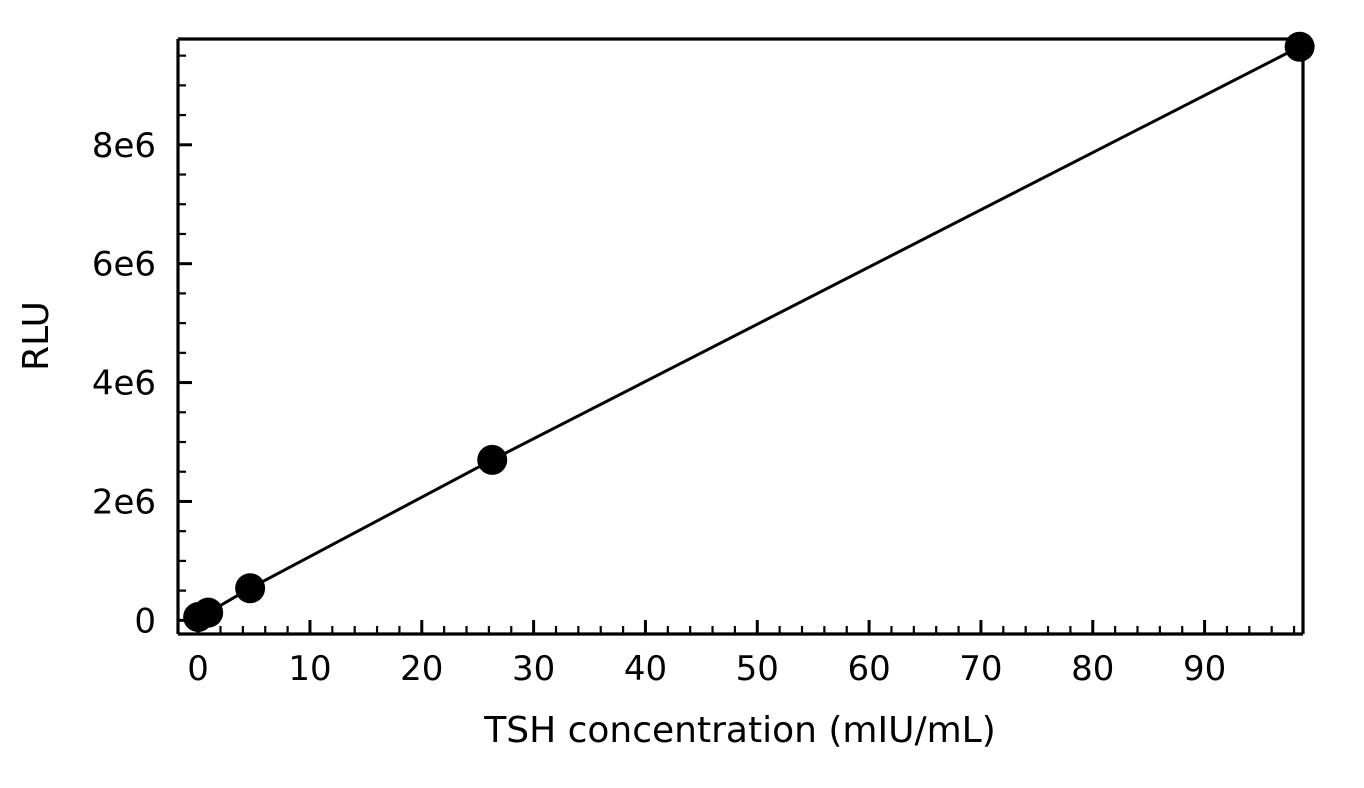  I want to click on x-axis-tick-labels: 0 10 20 30 40 50 60 70 80 90, so click(706, 669).